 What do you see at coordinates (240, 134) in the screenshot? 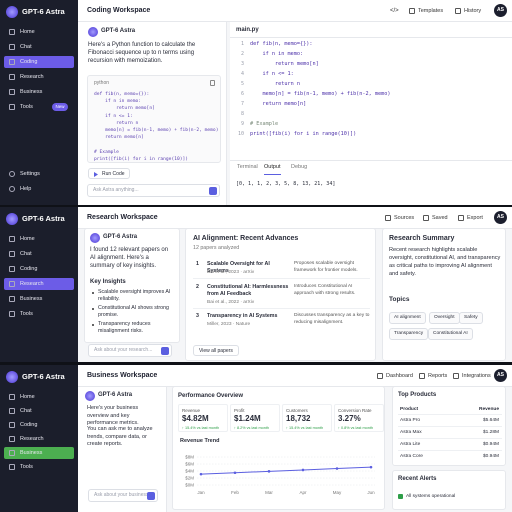
I see `line-number: 10` at bounding box center [240, 134].